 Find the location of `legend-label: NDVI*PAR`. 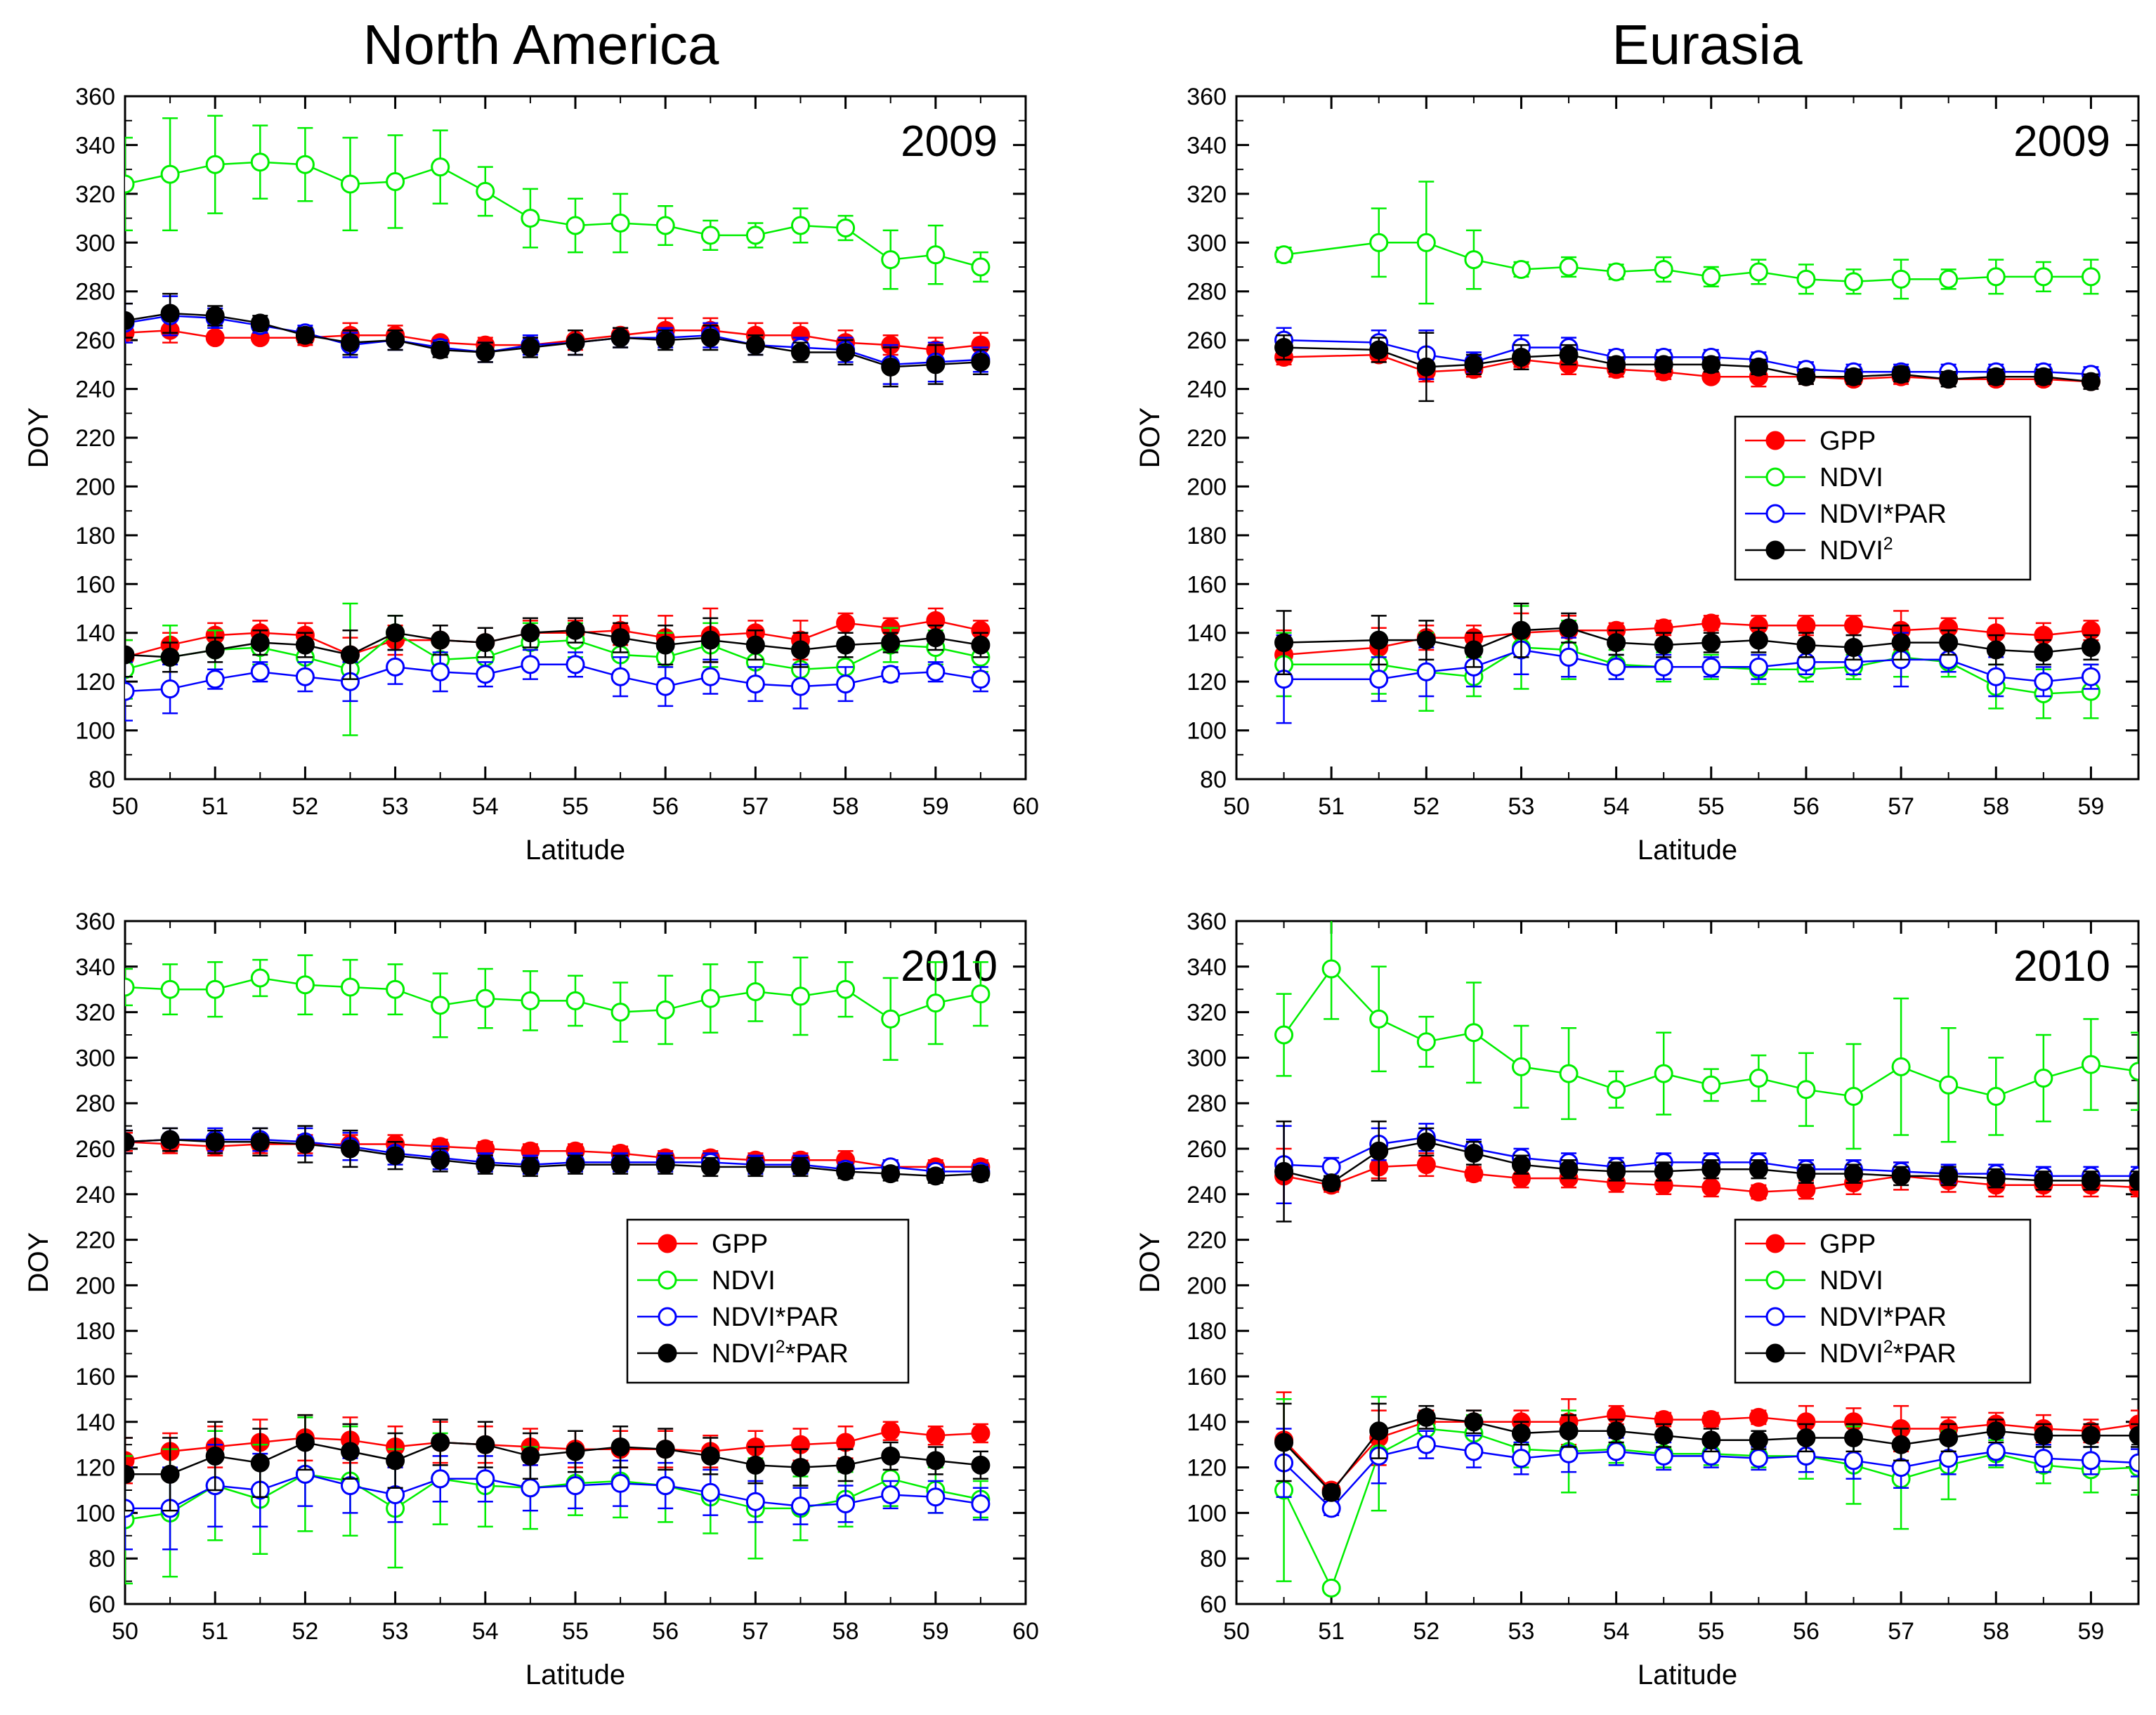

legend-label: NDVI*PAR is located at coordinates (775, 1317).